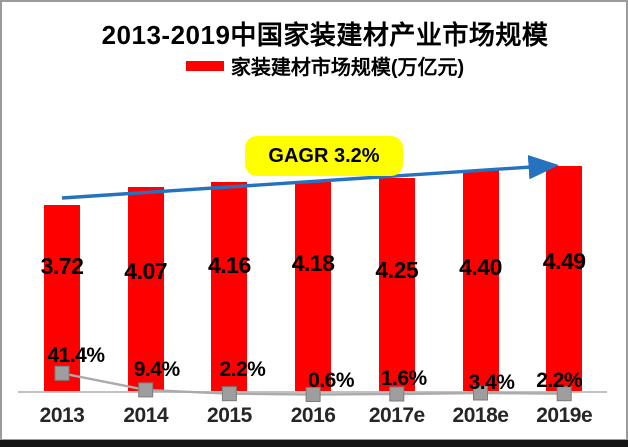 This screenshot has height=447, width=628. What do you see at coordinates (396, 284) in the screenshot?
I see `bar-2017e` at bounding box center [396, 284].